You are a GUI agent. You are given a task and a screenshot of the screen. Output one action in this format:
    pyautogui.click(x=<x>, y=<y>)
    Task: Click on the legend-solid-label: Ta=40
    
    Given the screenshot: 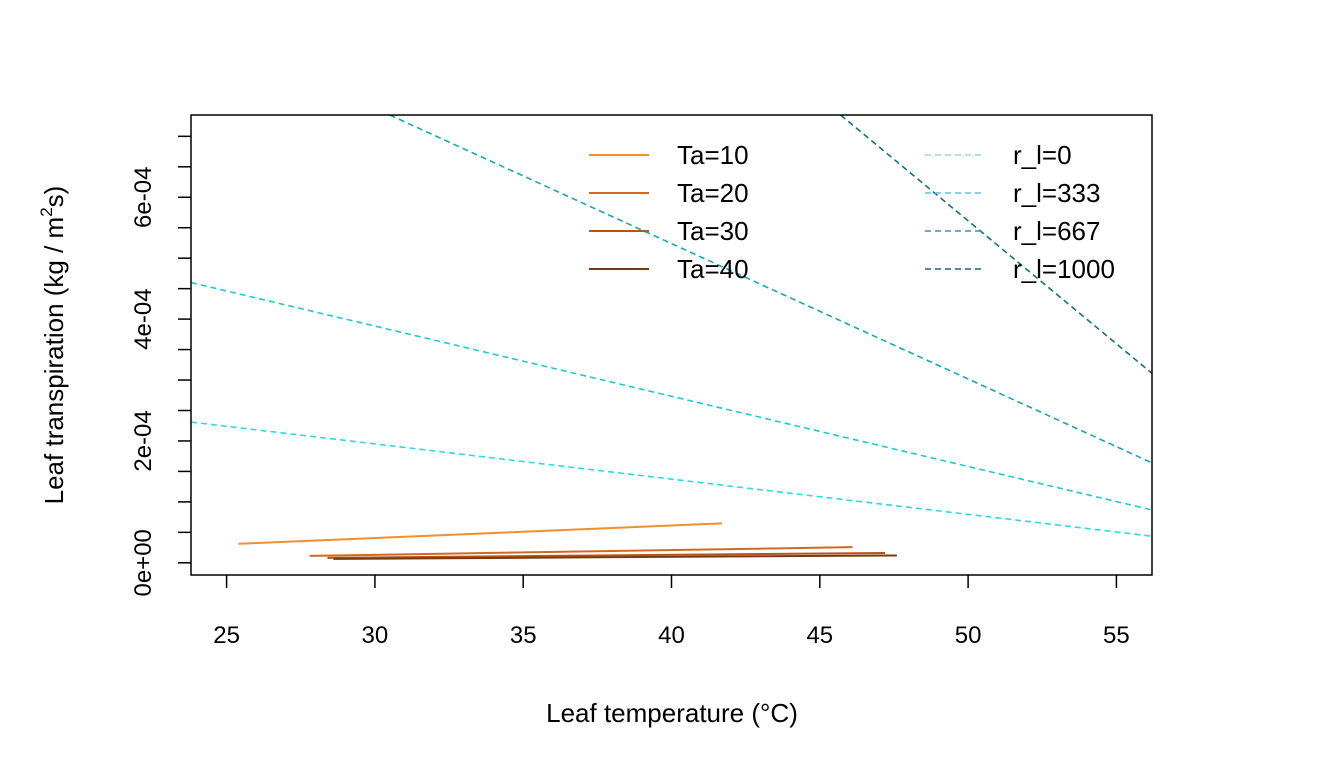 What is the action you would take?
    pyautogui.click(x=713, y=269)
    